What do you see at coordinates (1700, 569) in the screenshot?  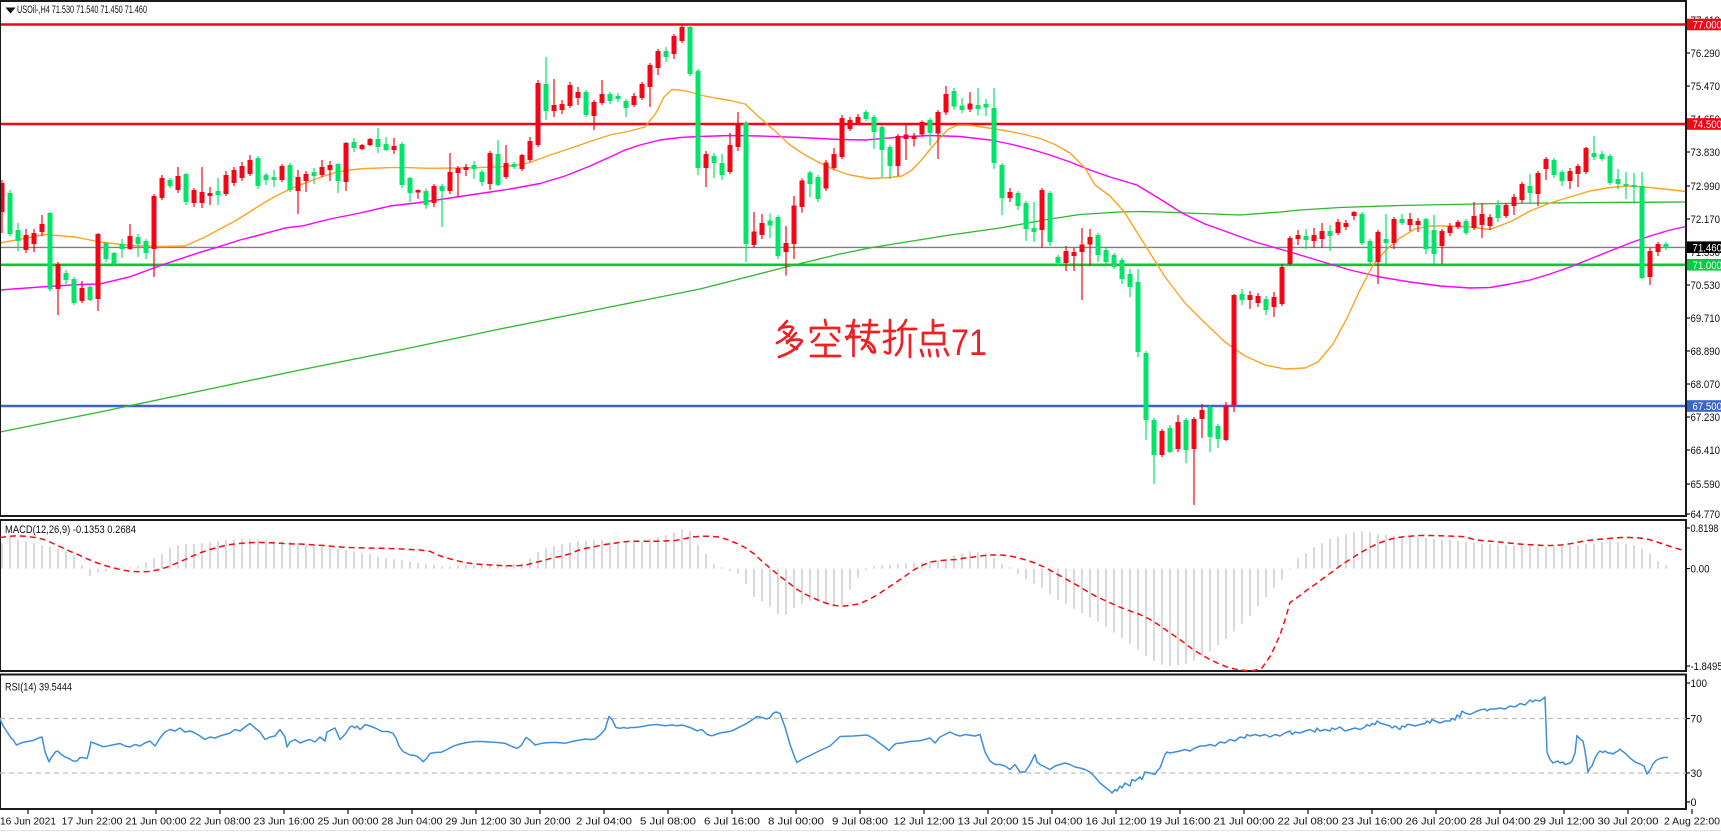 I see `svg-text: 0.00` at bounding box center [1700, 569].